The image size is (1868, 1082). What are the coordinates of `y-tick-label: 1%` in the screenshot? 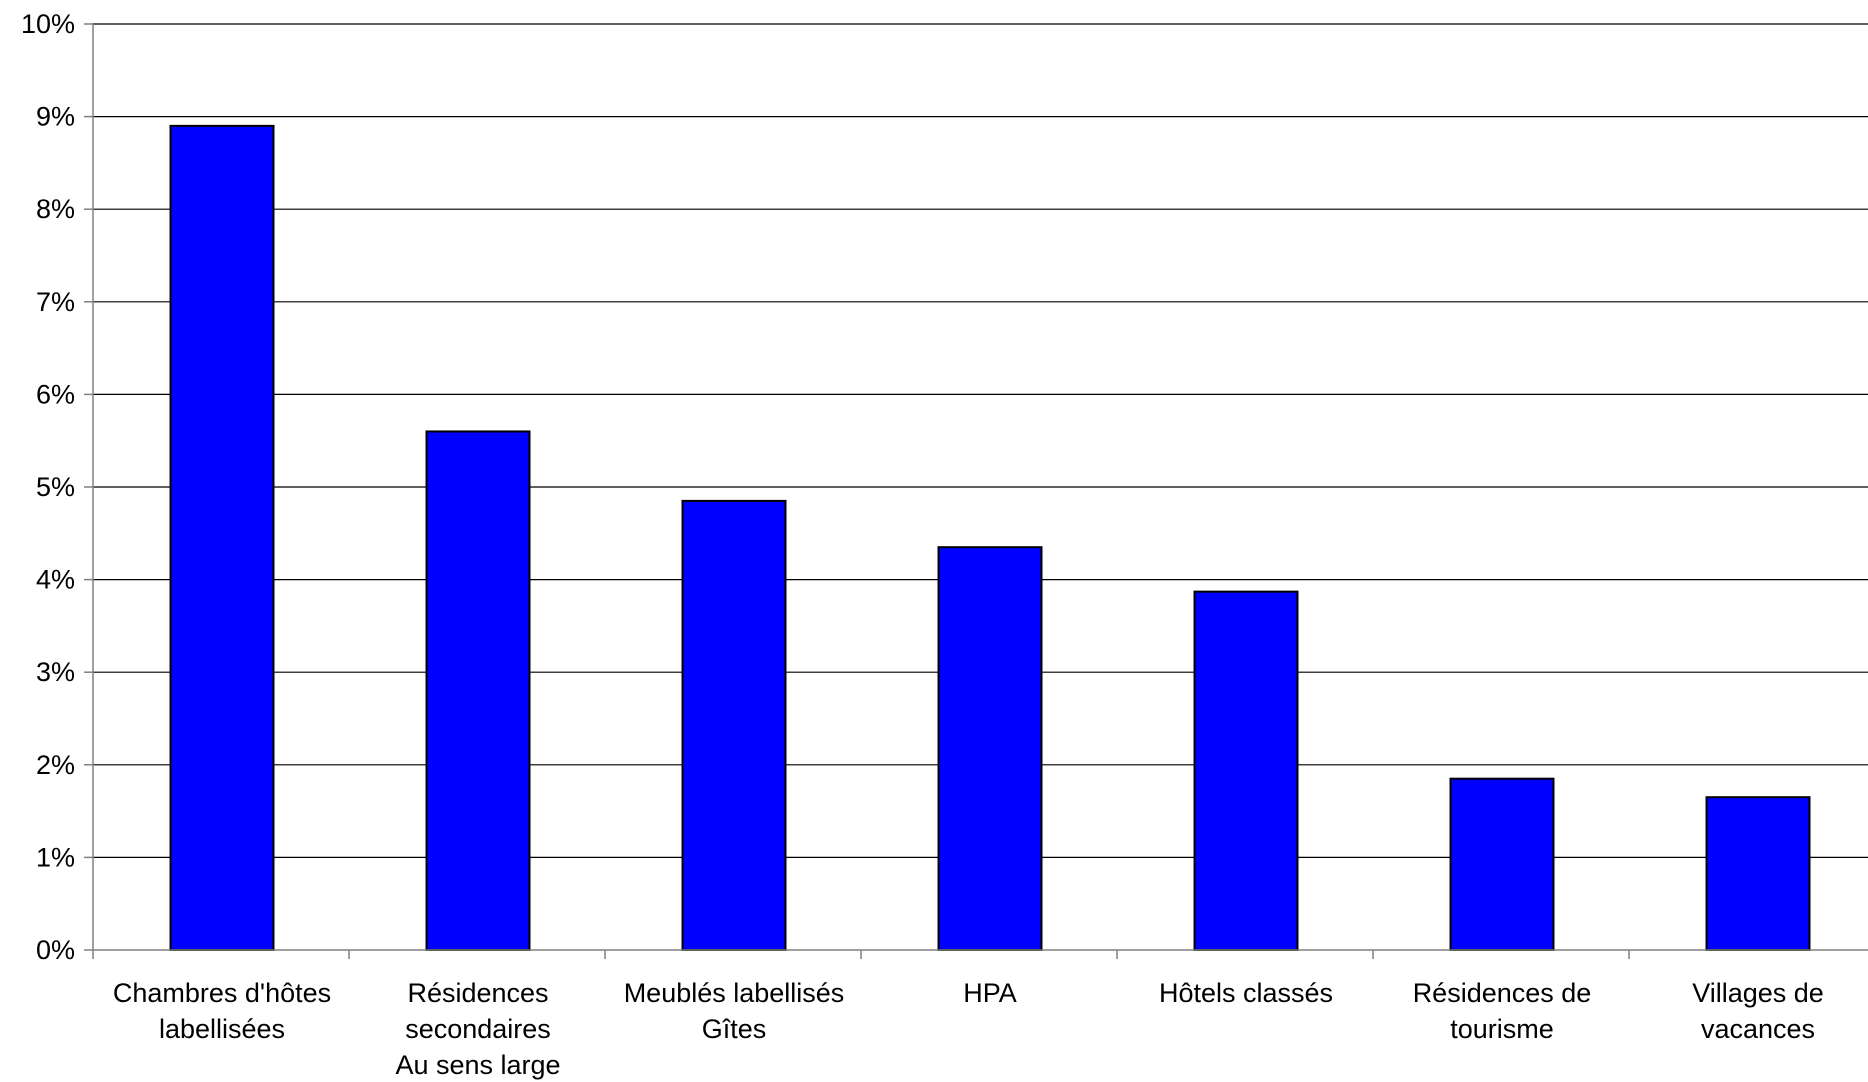 It's located at (55, 857).